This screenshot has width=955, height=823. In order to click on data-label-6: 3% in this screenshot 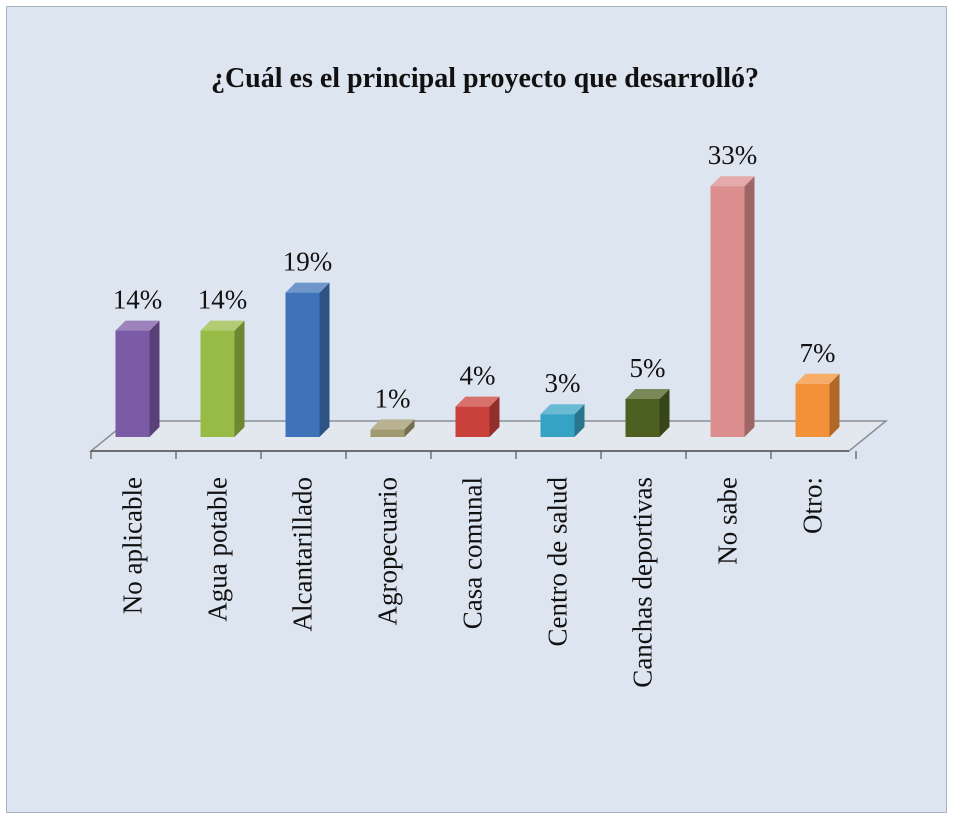, I will do `click(563, 383)`.